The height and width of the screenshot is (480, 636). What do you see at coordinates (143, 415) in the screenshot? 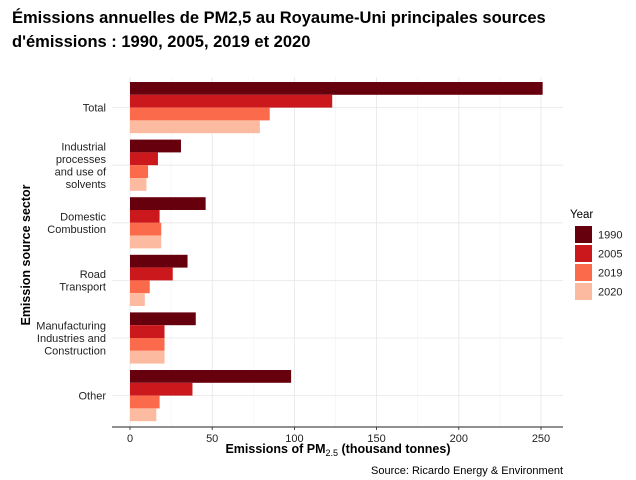
I see `bar-5-2020` at bounding box center [143, 415].